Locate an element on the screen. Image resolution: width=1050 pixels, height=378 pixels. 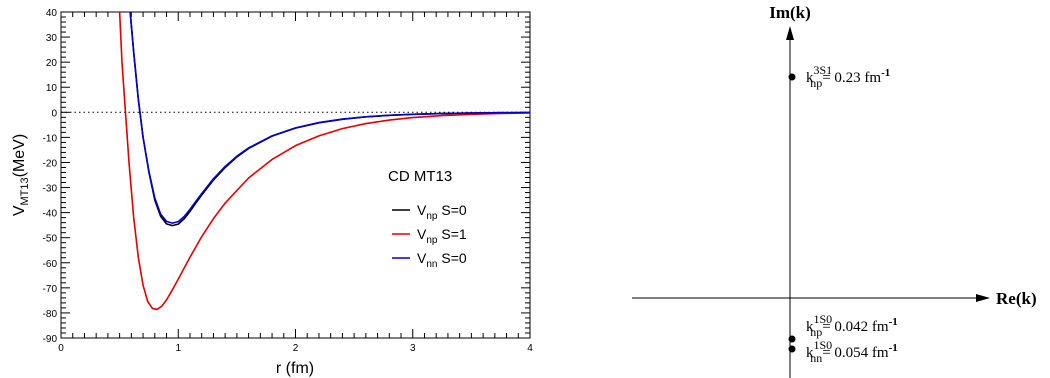
pole-label-k-np-1S0: k1S0 np= 0.042 fm-1 is located at coordinates (852, 325).